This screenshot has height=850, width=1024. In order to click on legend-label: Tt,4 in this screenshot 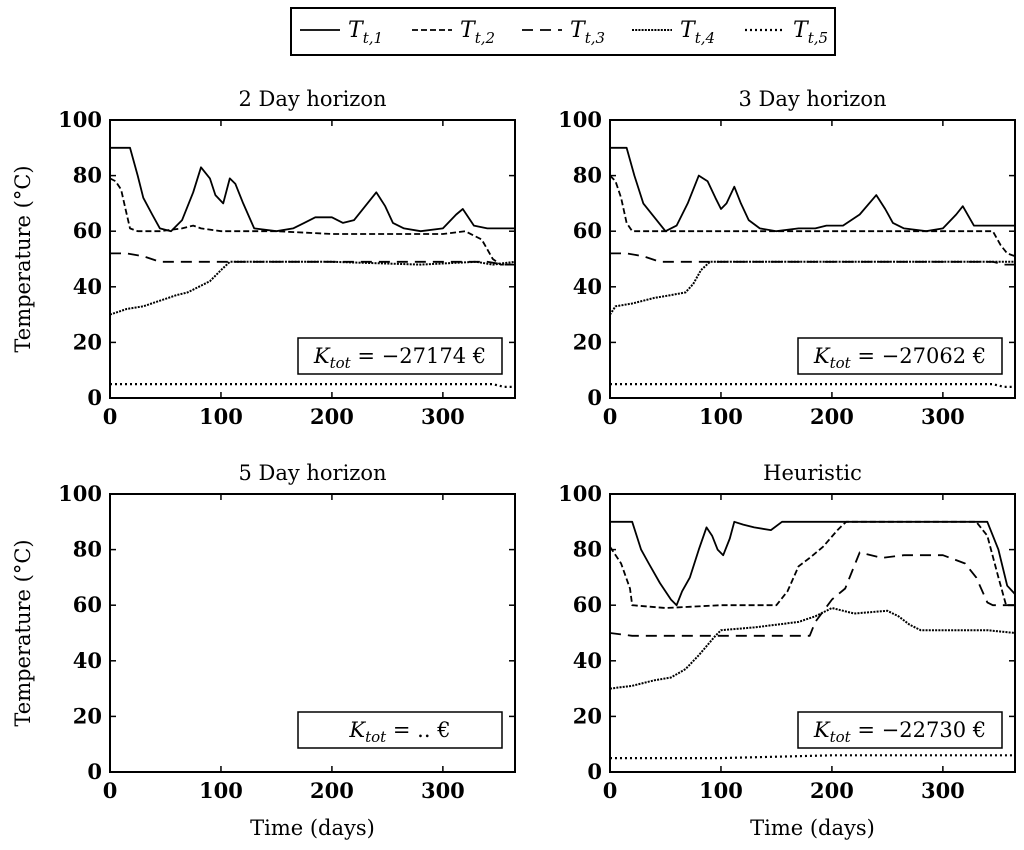, I will do `click(697, 32)`.